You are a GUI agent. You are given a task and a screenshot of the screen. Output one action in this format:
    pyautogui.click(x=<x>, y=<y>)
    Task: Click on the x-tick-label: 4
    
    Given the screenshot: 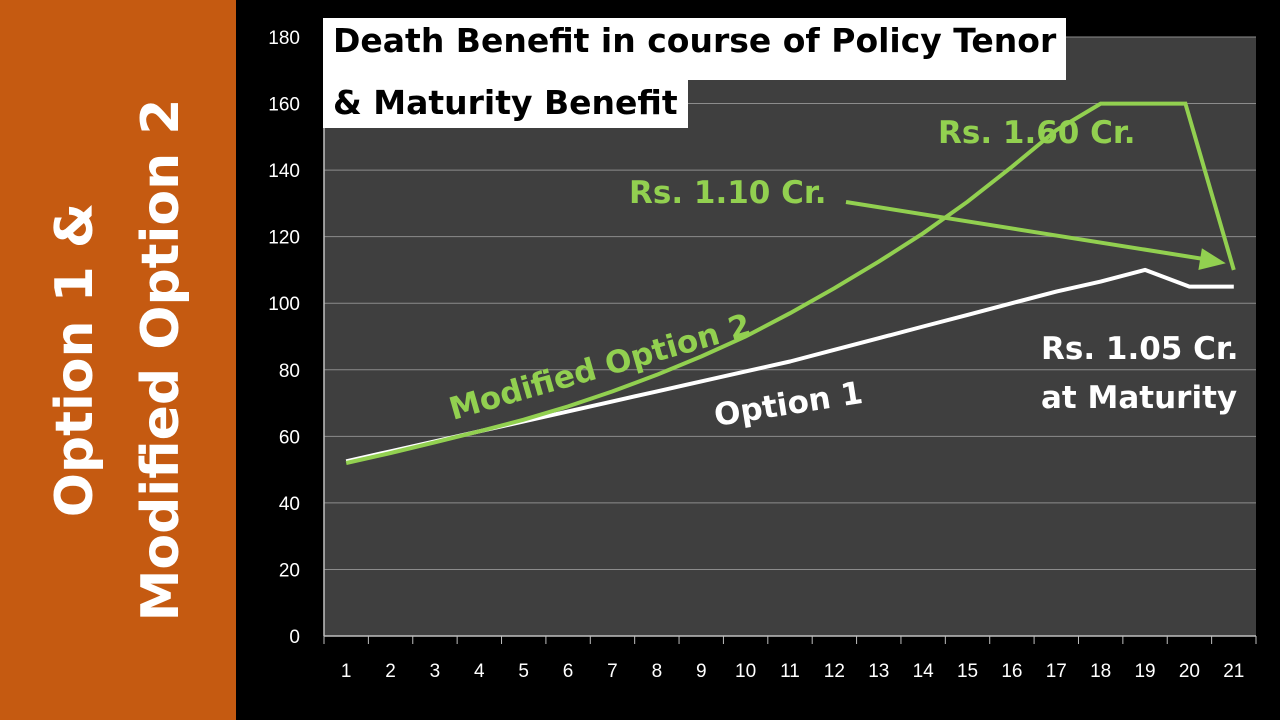 What is the action you would take?
    pyautogui.click(x=479, y=671)
    